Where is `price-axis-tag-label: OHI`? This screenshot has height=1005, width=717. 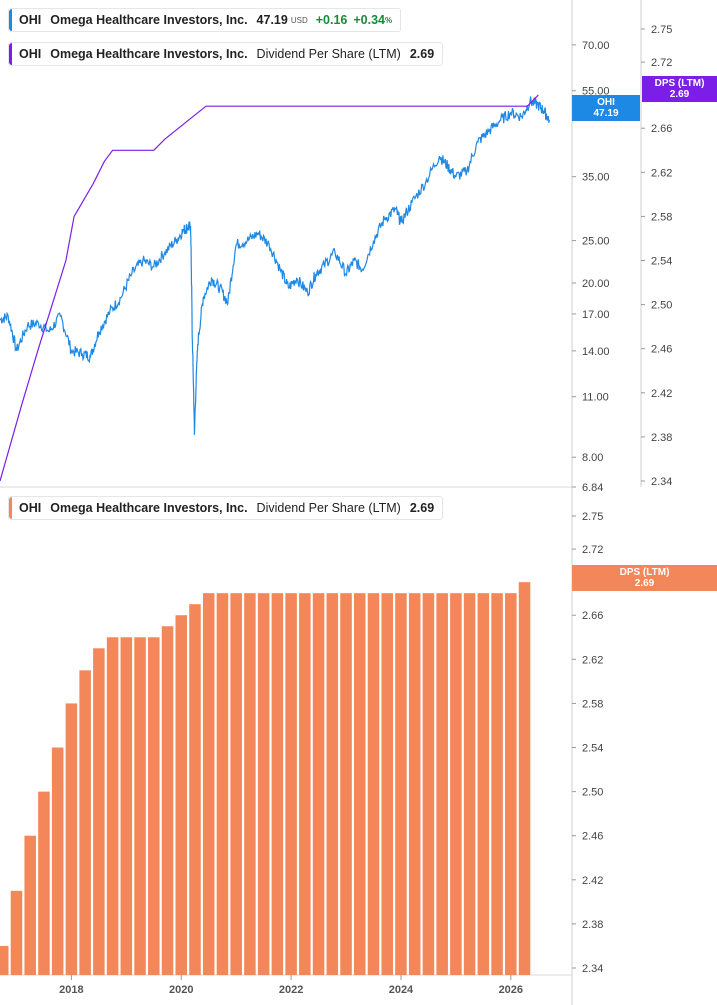
price-axis-tag-label: OHI is located at coordinates (606, 102).